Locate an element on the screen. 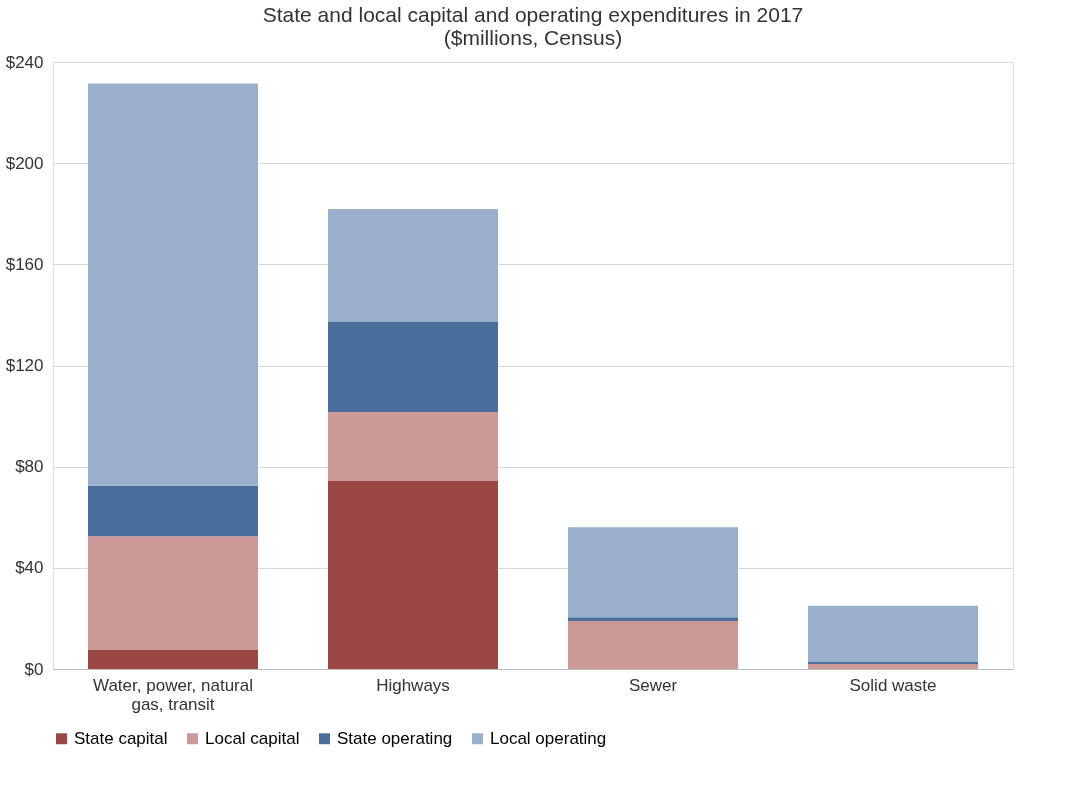  y-tick-label: $240 is located at coordinates (24, 62).